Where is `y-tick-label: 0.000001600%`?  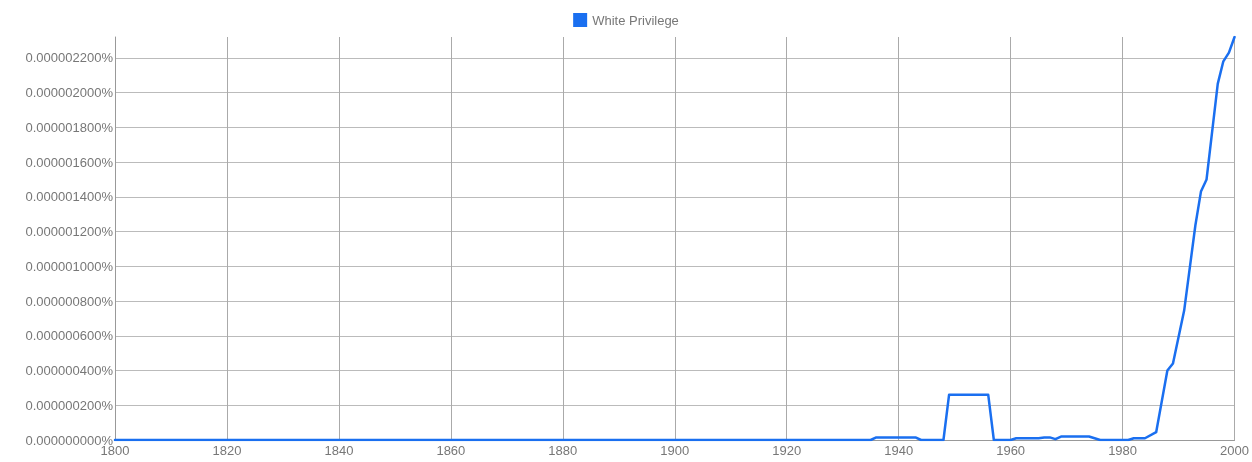
y-tick-label: 0.000001600% is located at coordinates (69, 162).